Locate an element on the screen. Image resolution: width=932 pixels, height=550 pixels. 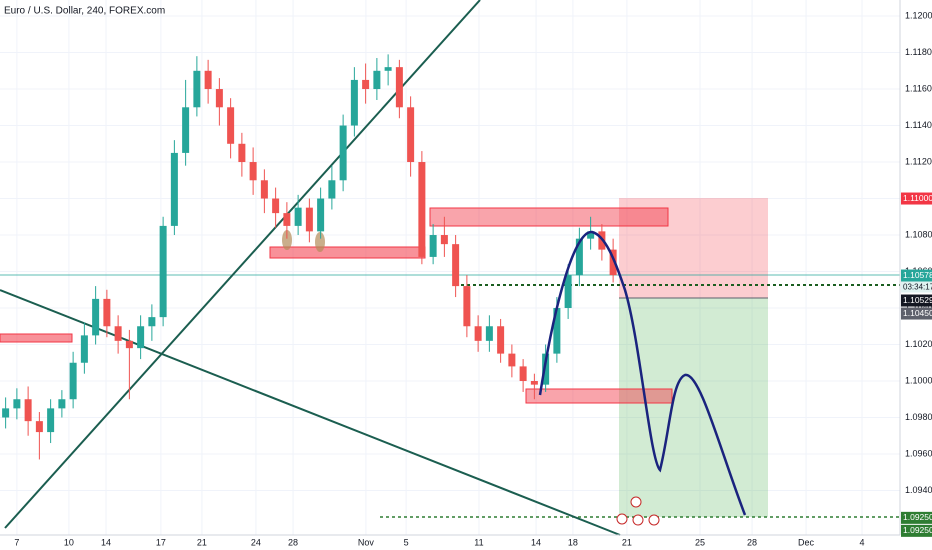
price-badge-label: 1.11000 is located at coordinates (917, 198).